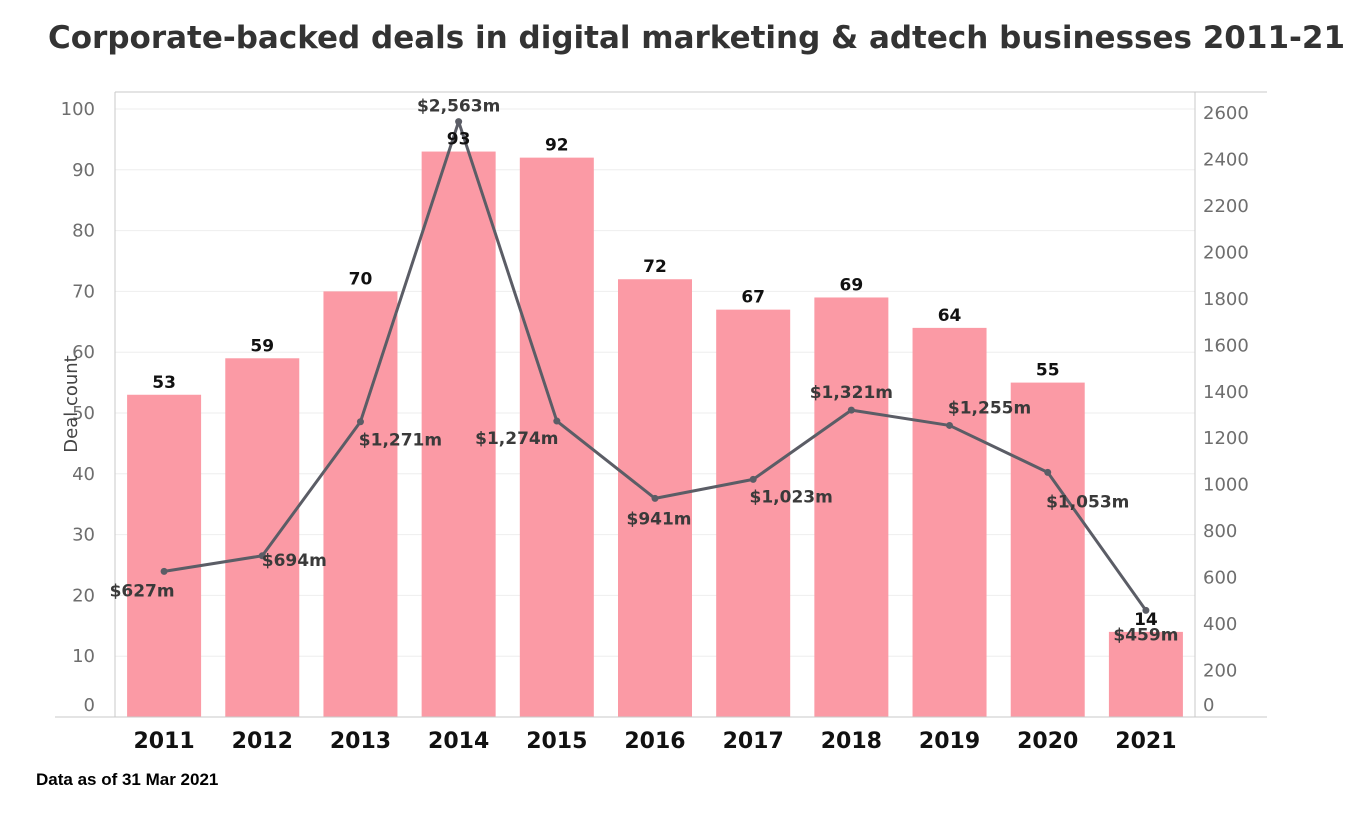 This screenshot has height=818, width=1357. Describe the element at coordinates (1048, 472) in the screenshot. I see `line-point-2020` at that location.